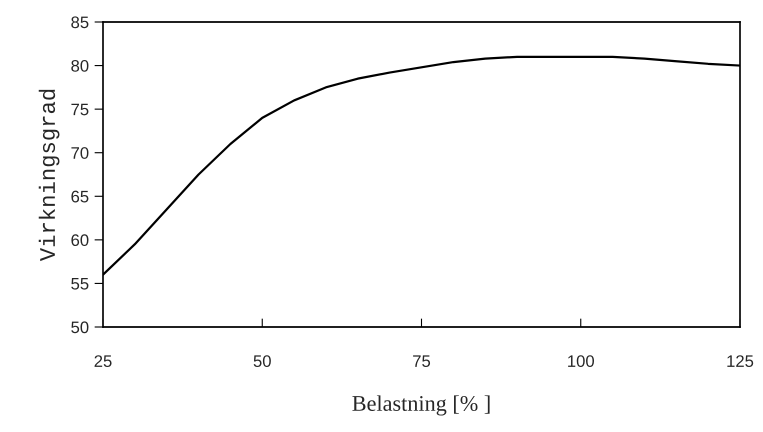 This screenshot has width=763, height=432. Describe the element at coordinates (103, 361) in the screenshot. I see `x-tick-label: 25` at that location.